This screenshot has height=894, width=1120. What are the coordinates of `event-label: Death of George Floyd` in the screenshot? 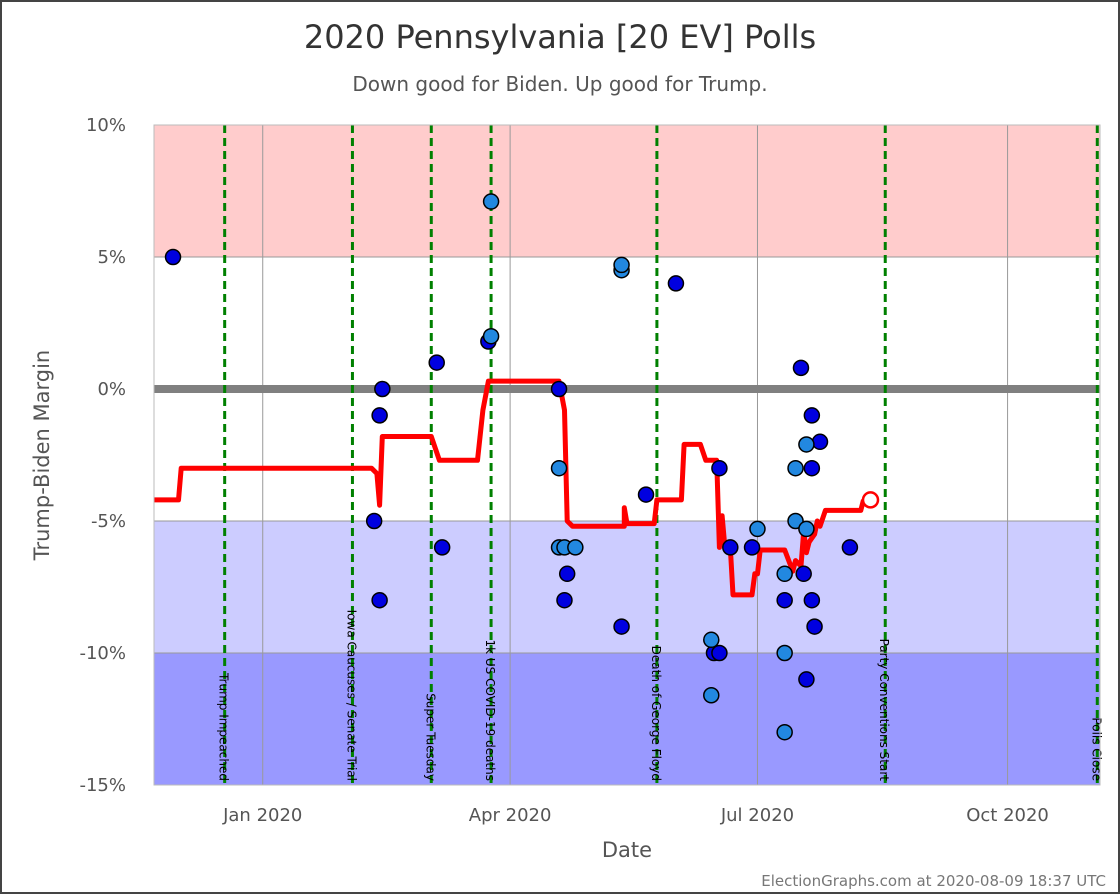 It's located at (656, 713).